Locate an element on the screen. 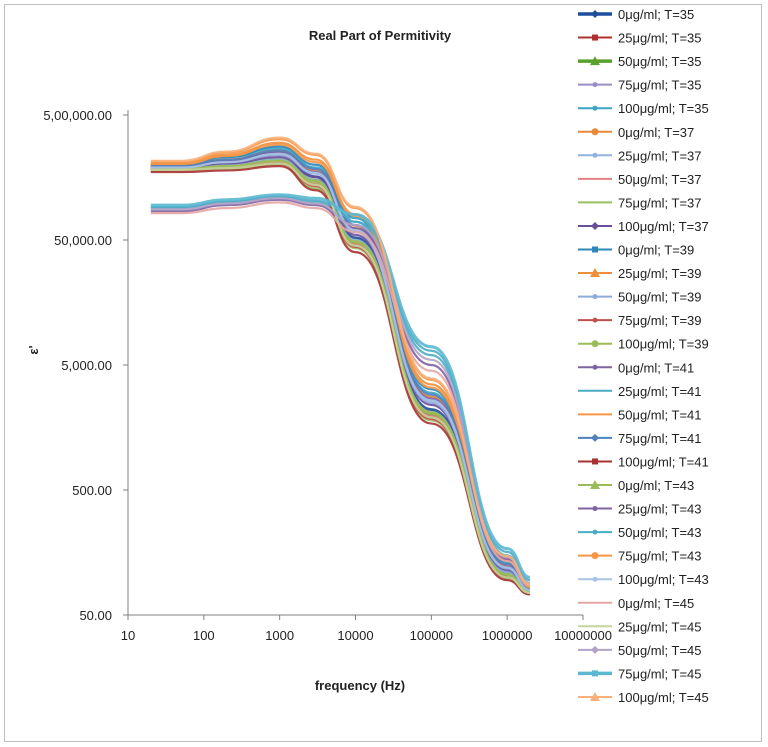  legend-label: 25μg/ml; T=45 is located at coordinates (660, 626).